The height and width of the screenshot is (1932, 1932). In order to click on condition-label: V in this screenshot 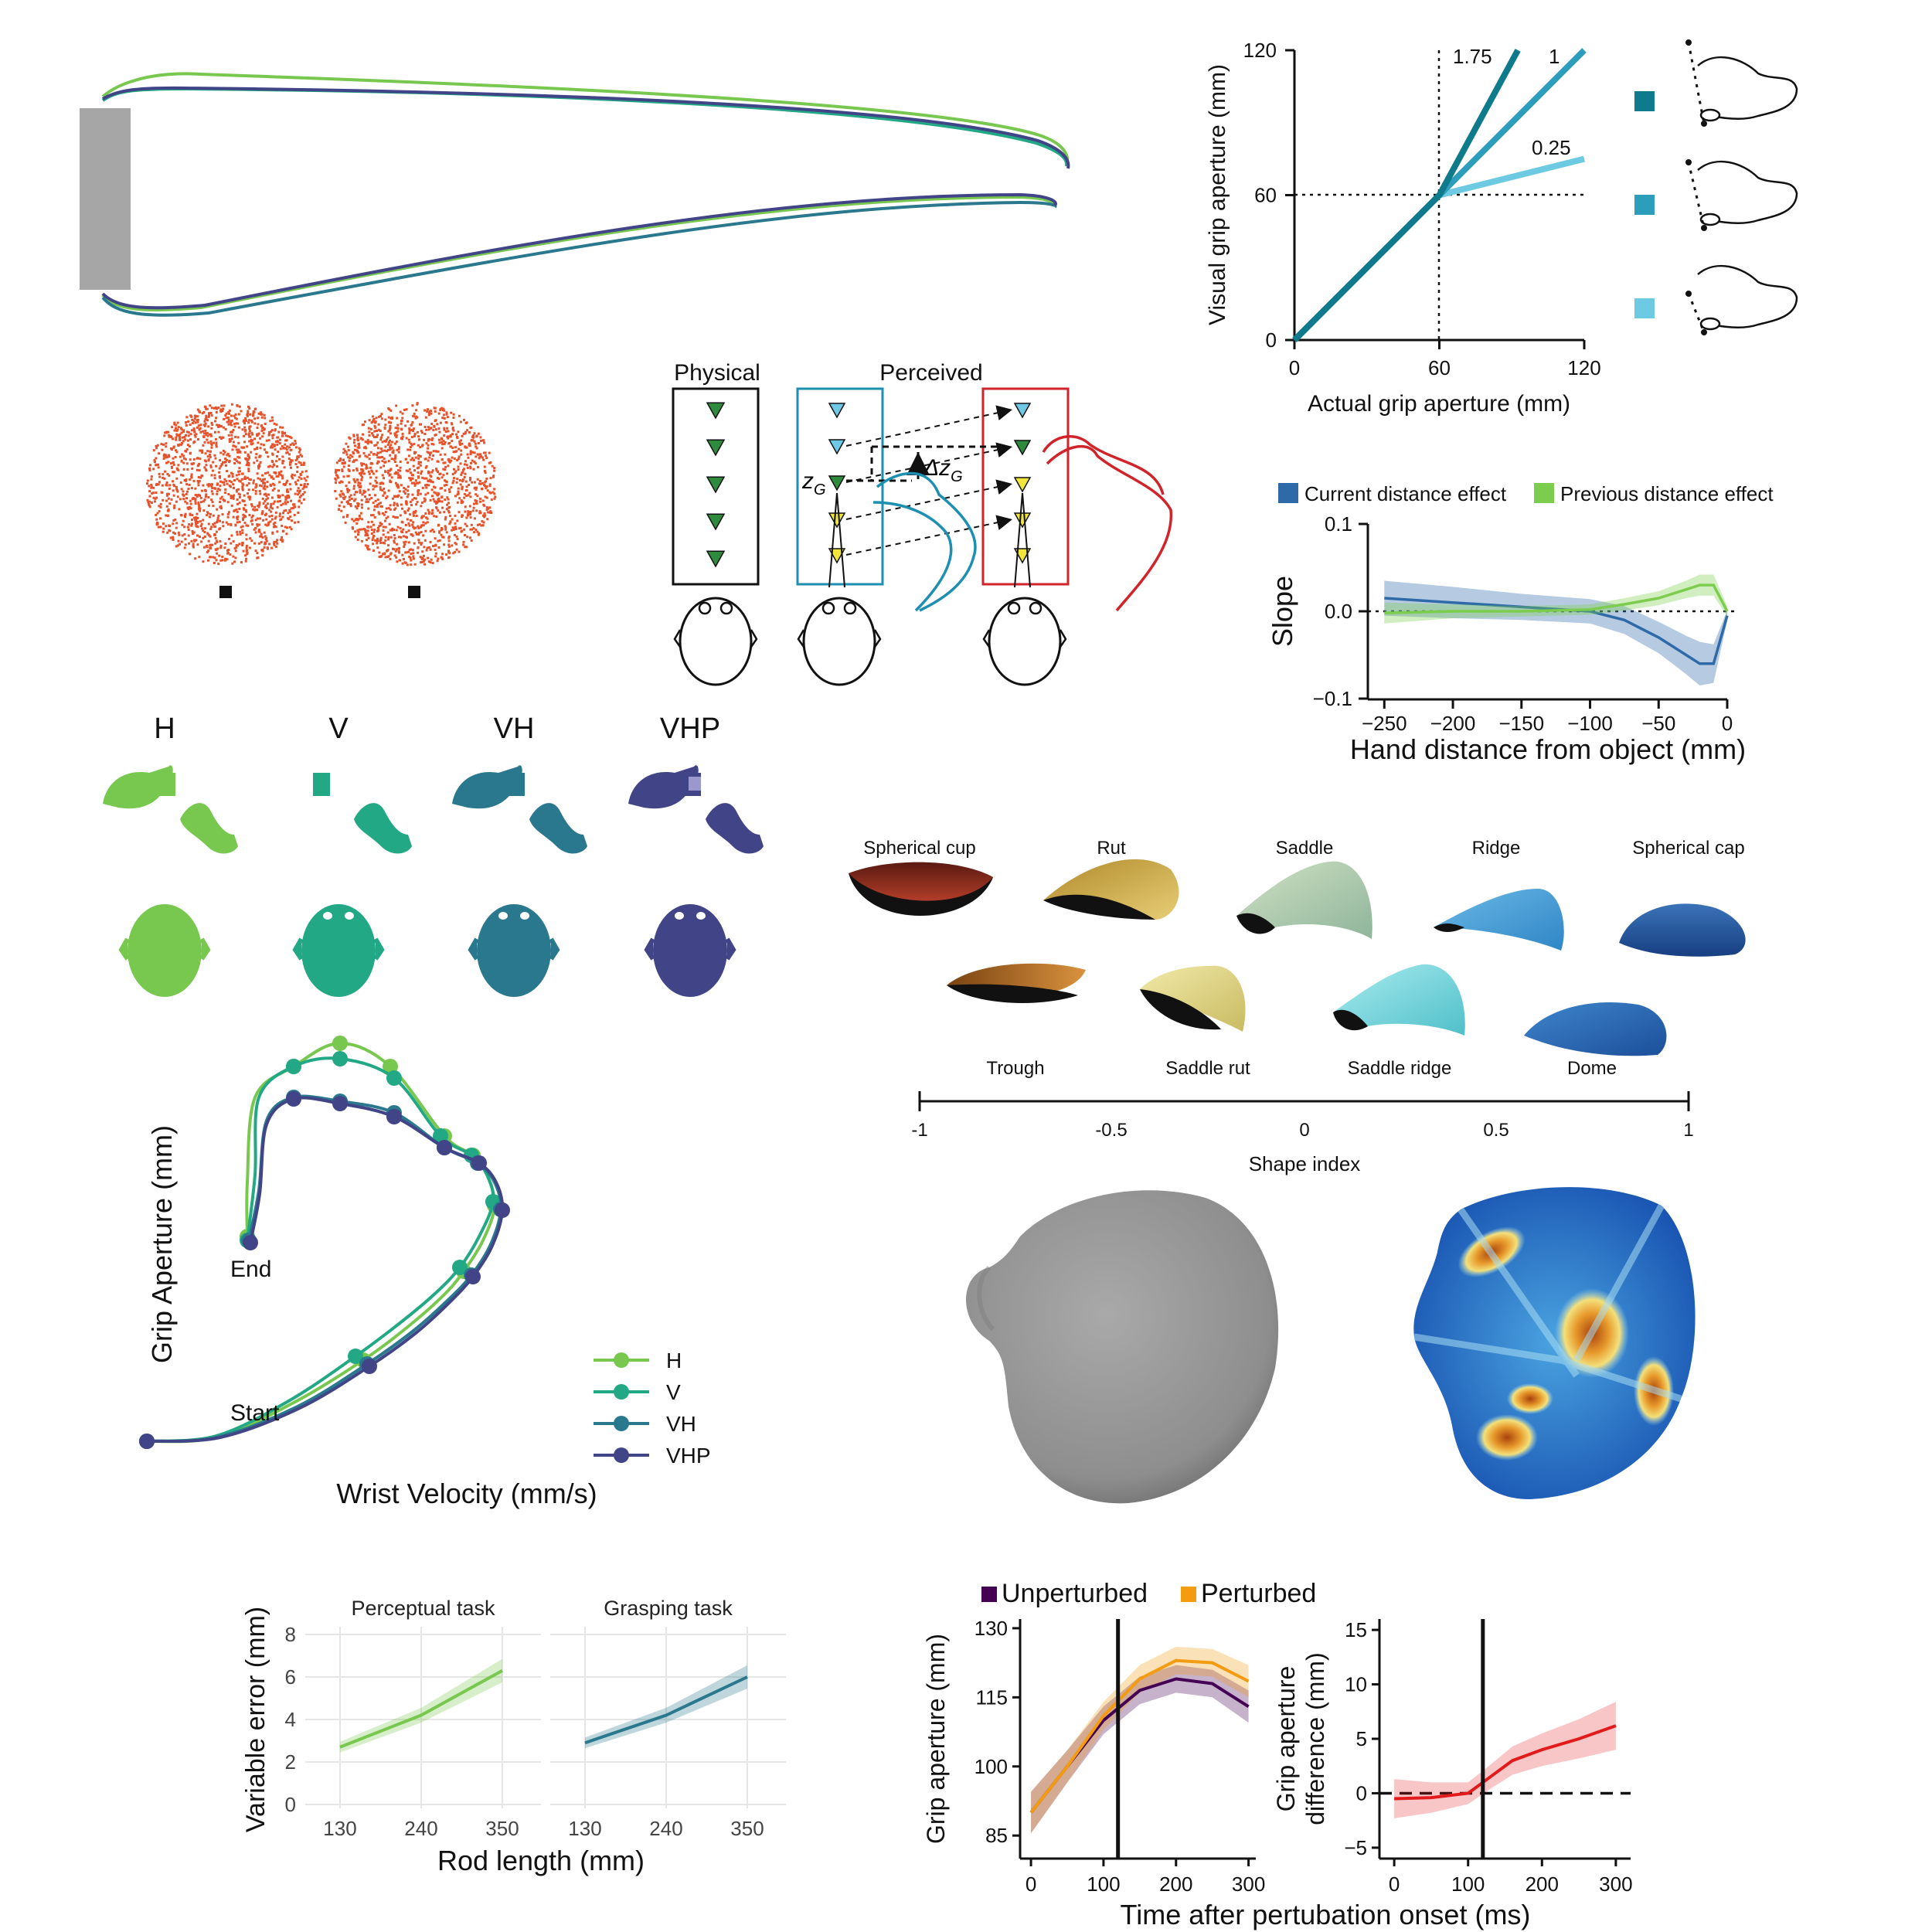, I will do `click(339, 729)`.